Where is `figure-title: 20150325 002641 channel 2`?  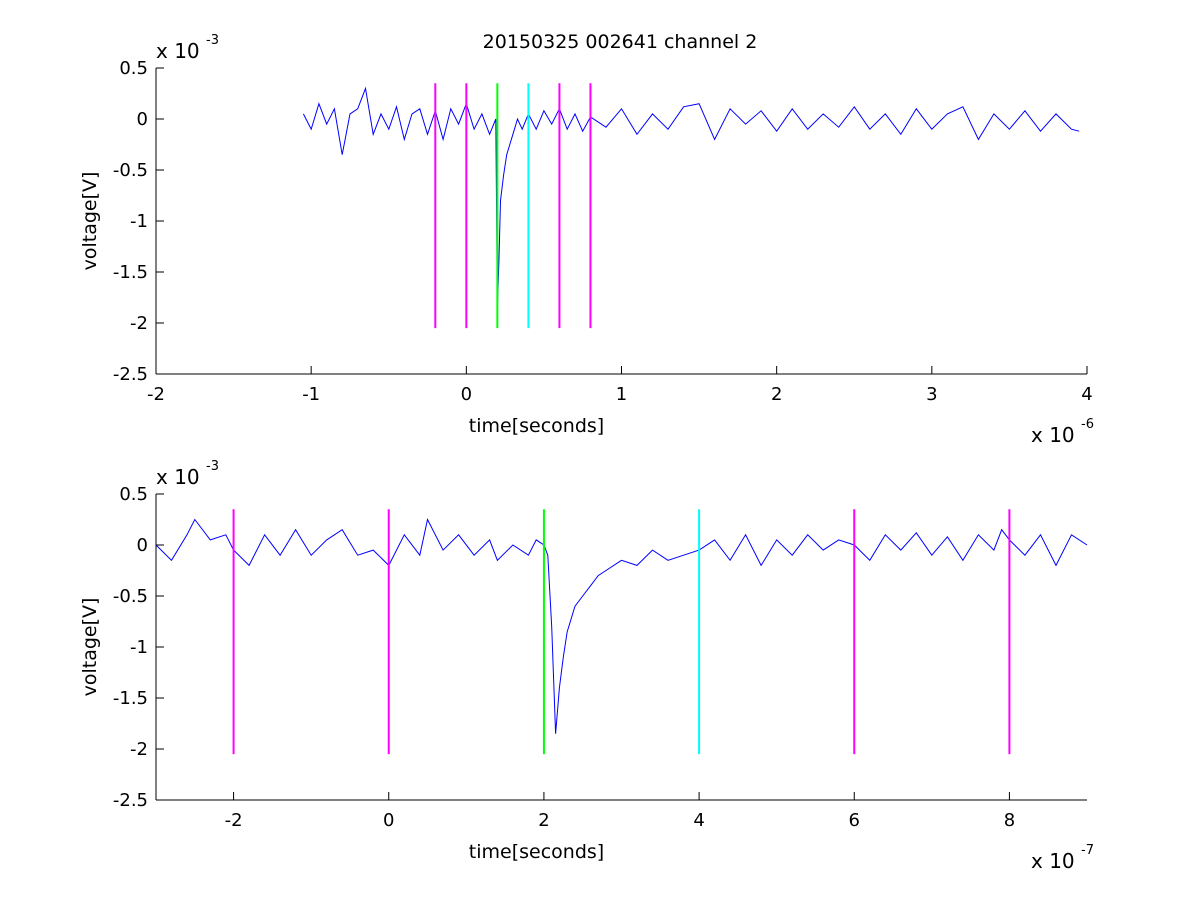
figure-title: 20150325 002641 channel 2 is located at coordinates (620, 42).